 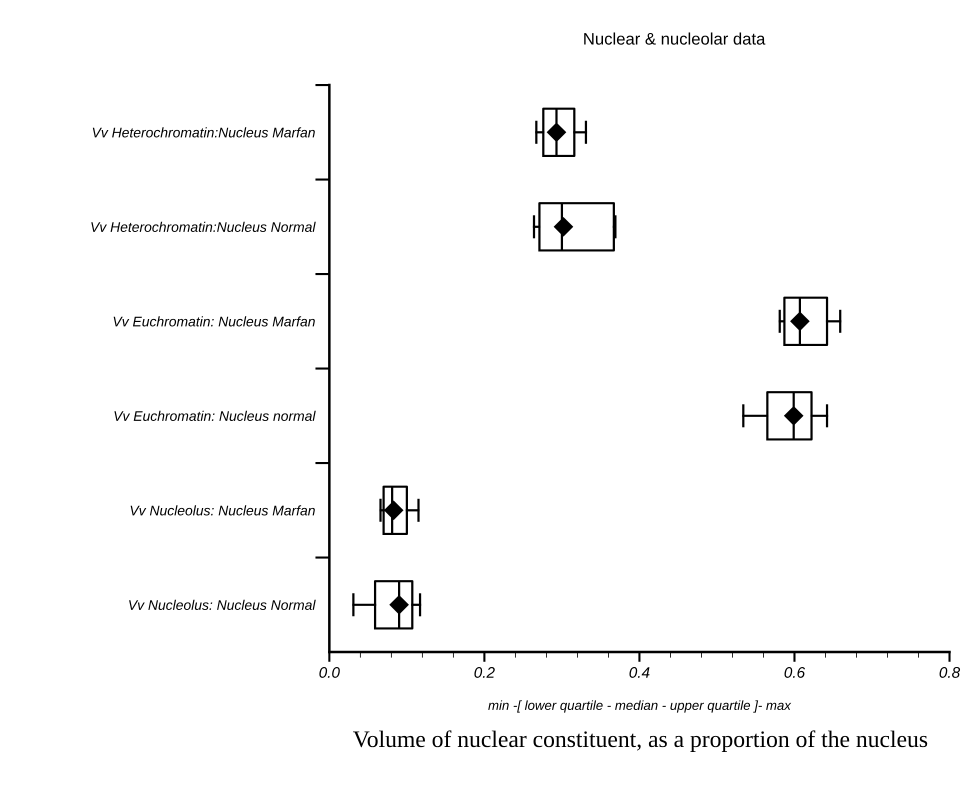 What do you see at coordinates (215, 415) in the screenshot?
I see `y-tick-label: Vv Euchromatin: Nucleus normal` at bounding box center [215, 415].